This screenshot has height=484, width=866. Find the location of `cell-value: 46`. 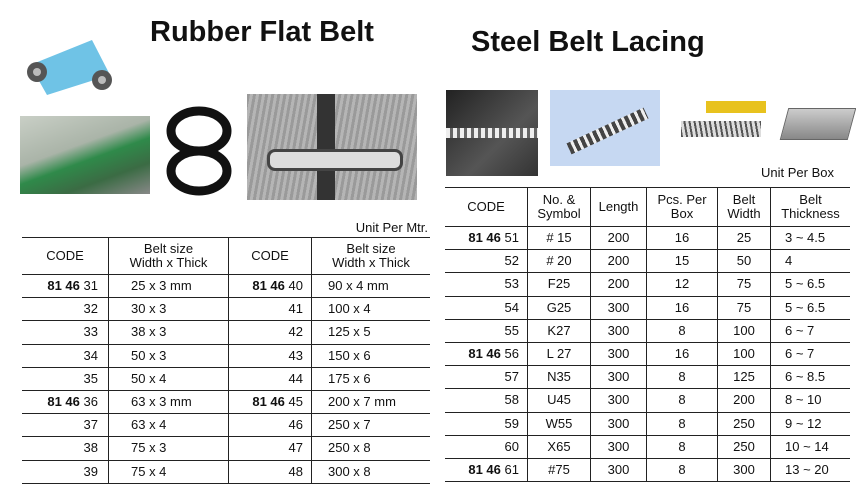

cell-value: 46 is located at coordinates (295, 425).